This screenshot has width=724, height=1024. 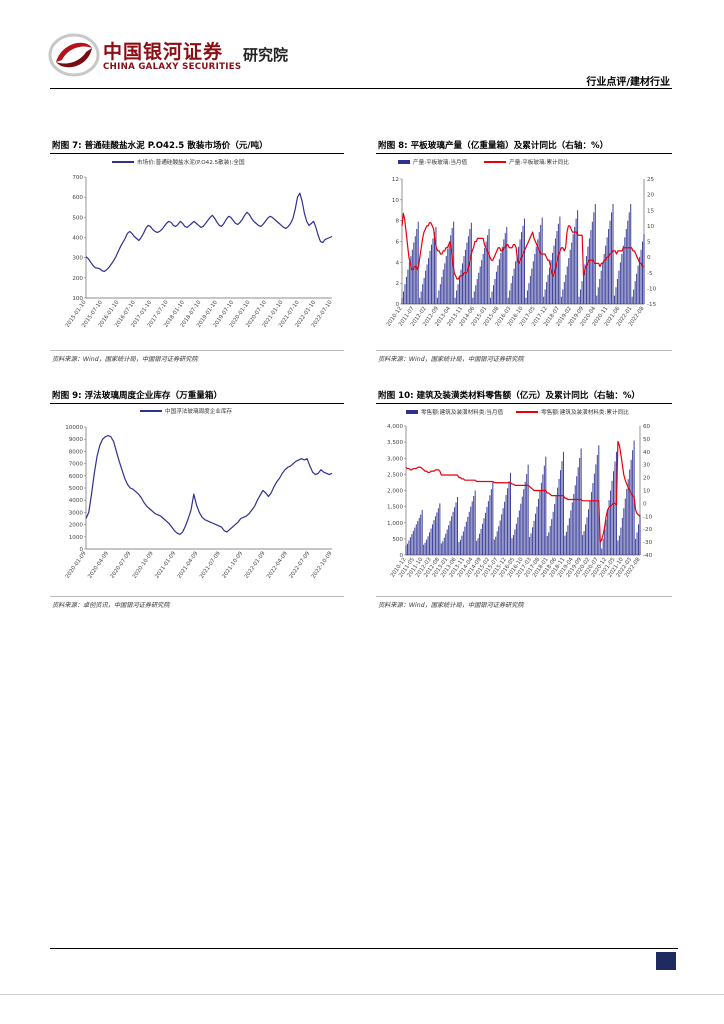 What do you see at coordinates (76, 440) in the screenshot?
I see `y-tick-label: 9000` at bounding box center [76, 440].